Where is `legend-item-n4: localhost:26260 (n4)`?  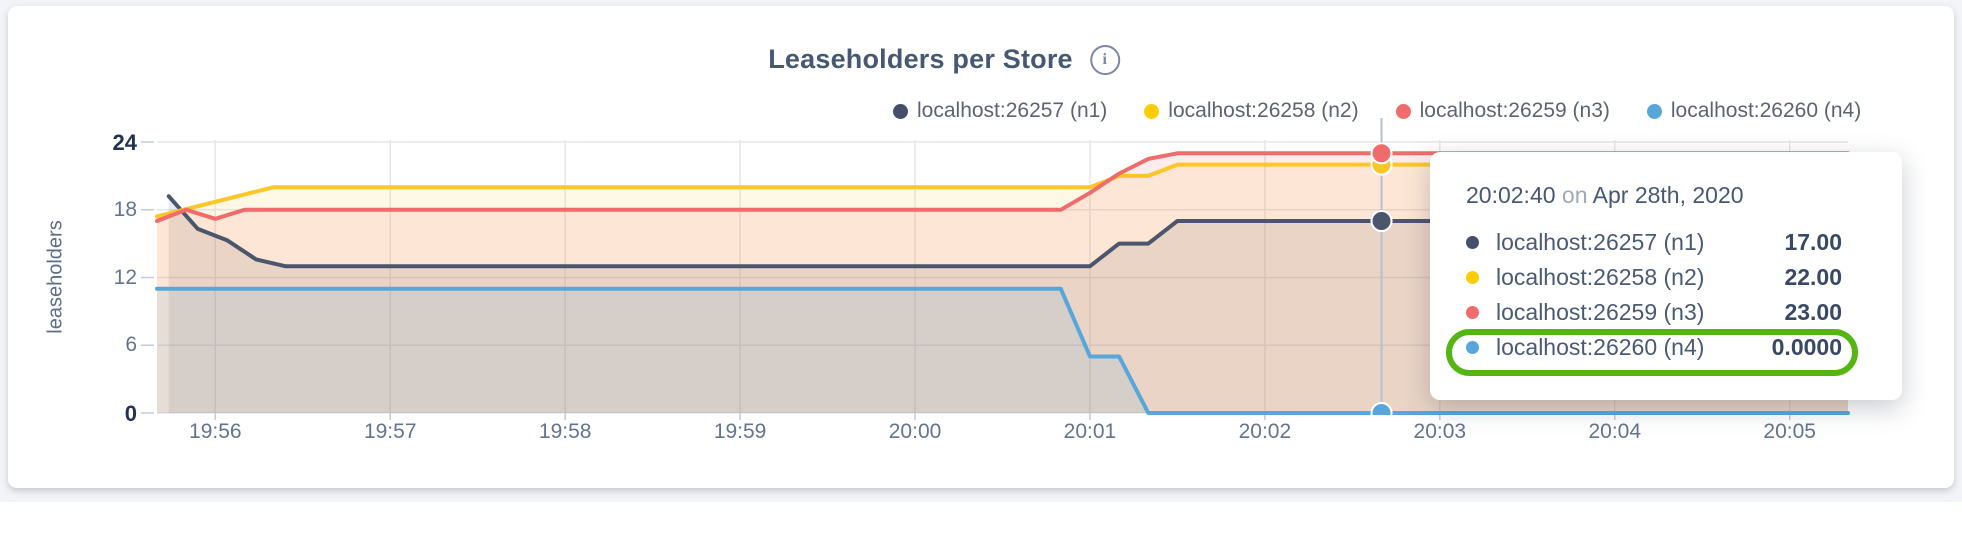
legend-item-n4: localhost:26260 (n4) is located at coordinates (1754, 111).